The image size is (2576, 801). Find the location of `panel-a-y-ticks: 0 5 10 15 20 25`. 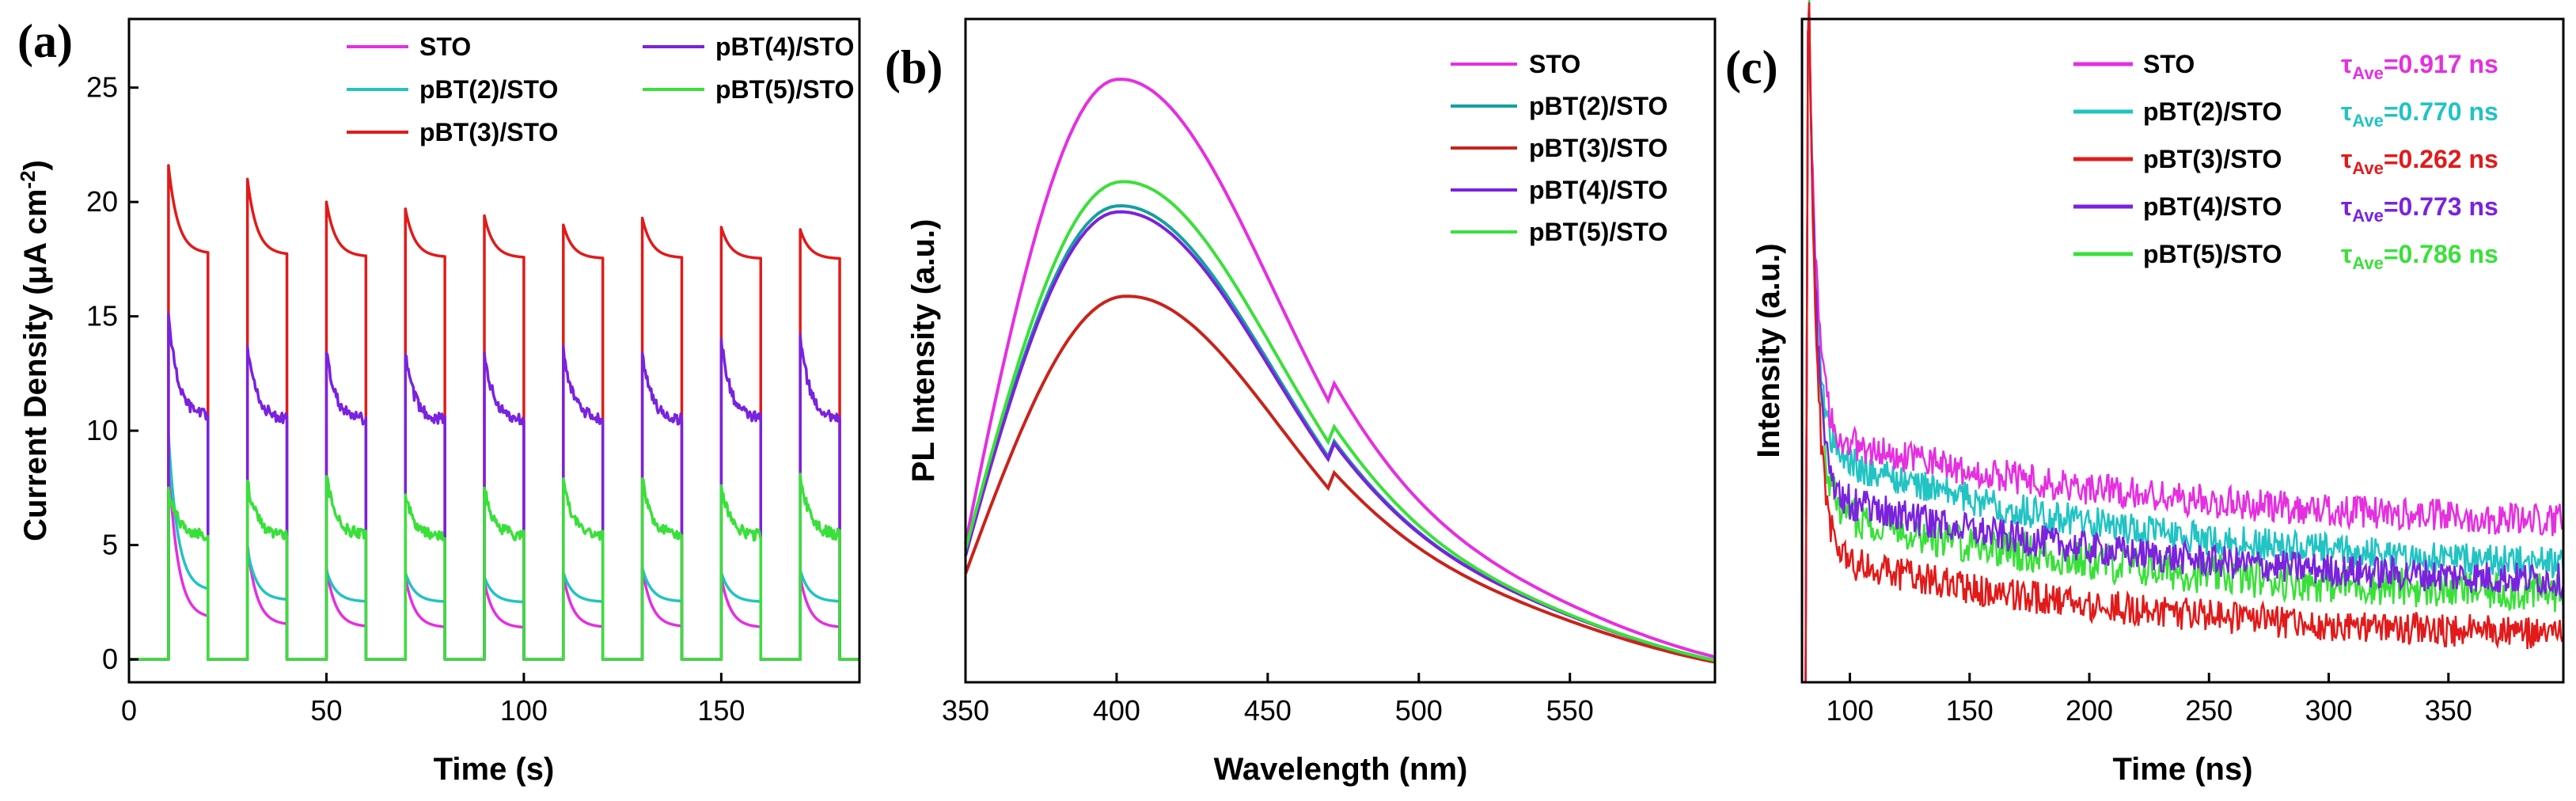

panel-a-y-ticks: 0 5 10 15 20 25 is located at coordinates (112, 373).